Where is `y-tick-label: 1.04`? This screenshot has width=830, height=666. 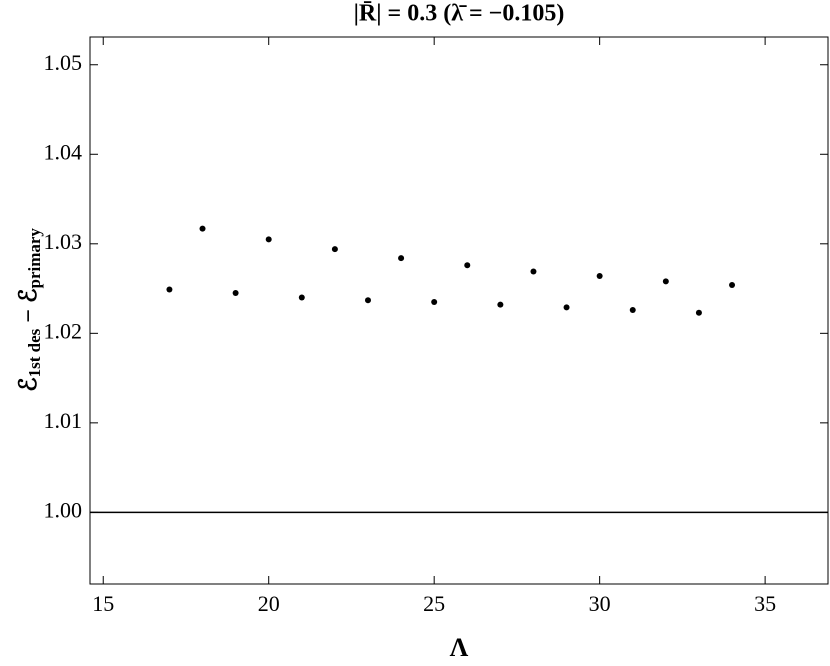
y-tick-label: 1.04 is located at coordinates (63, 151).